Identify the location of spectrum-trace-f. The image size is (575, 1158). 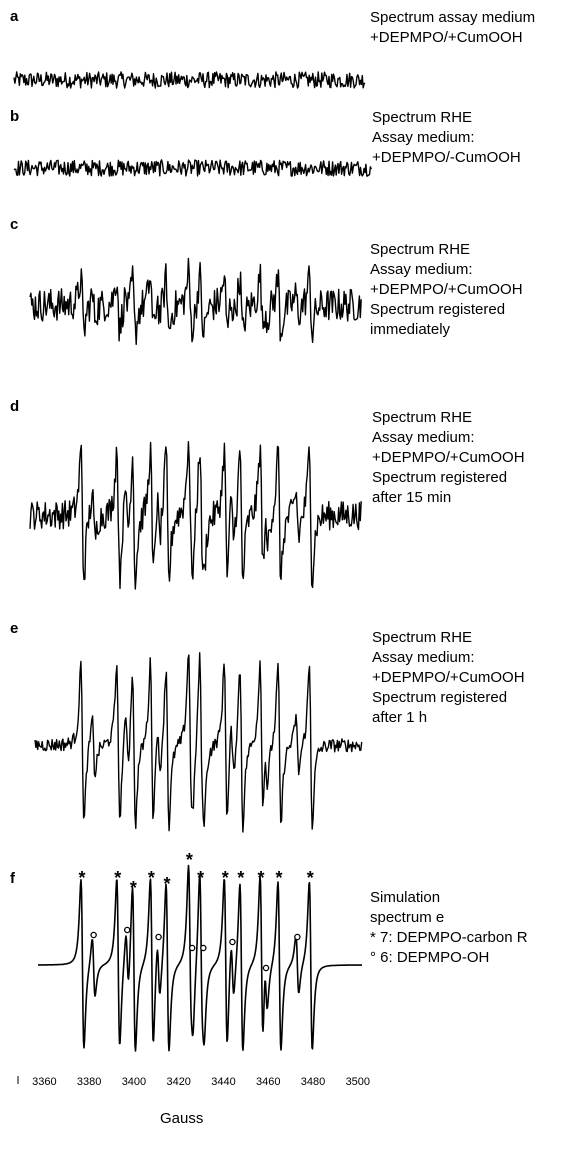
(200, 958).